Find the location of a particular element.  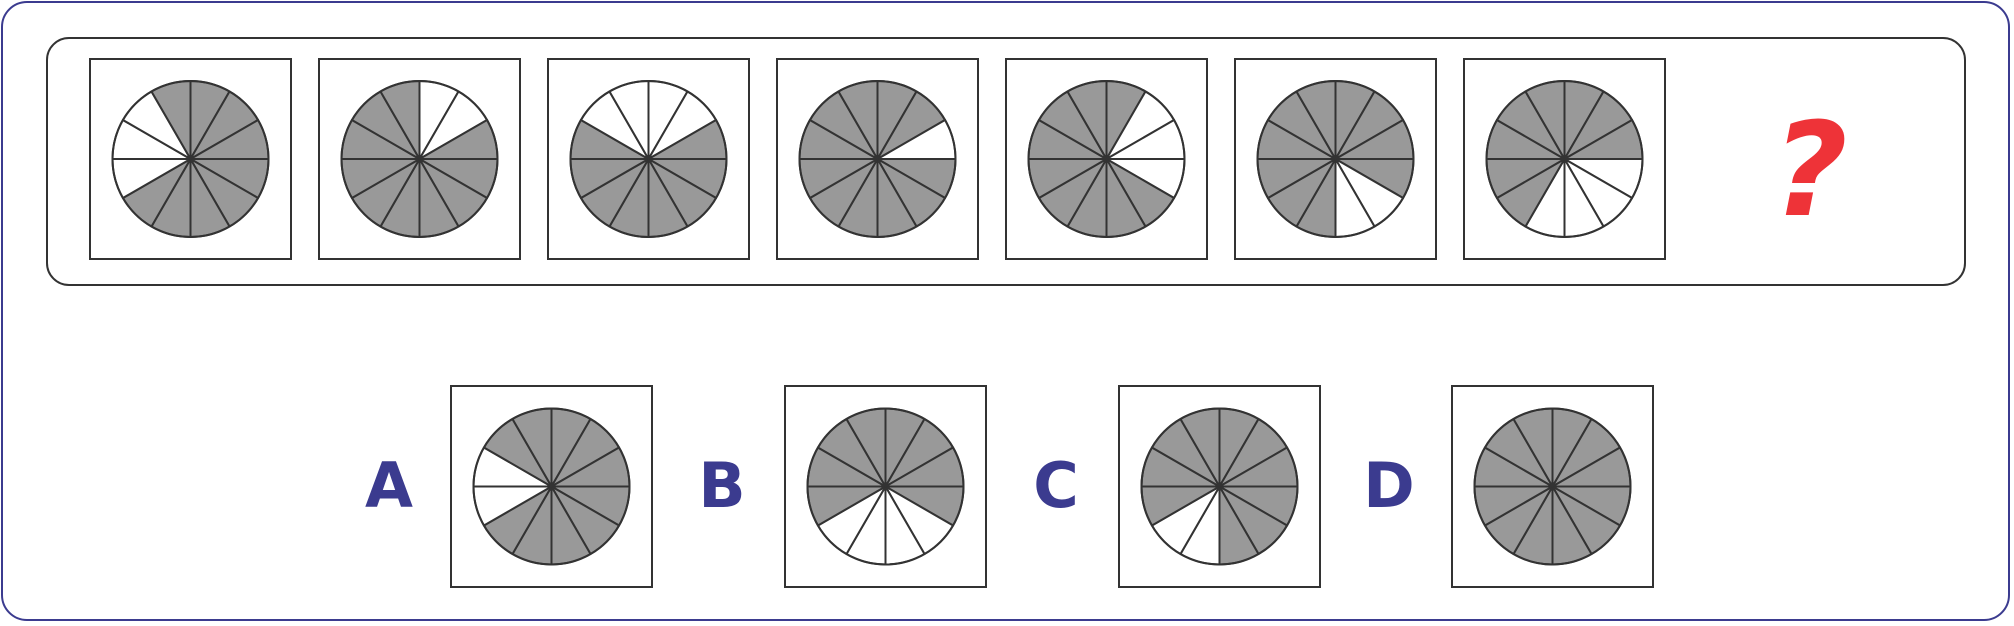

option-label: D is located at coordinates (1388, 485).